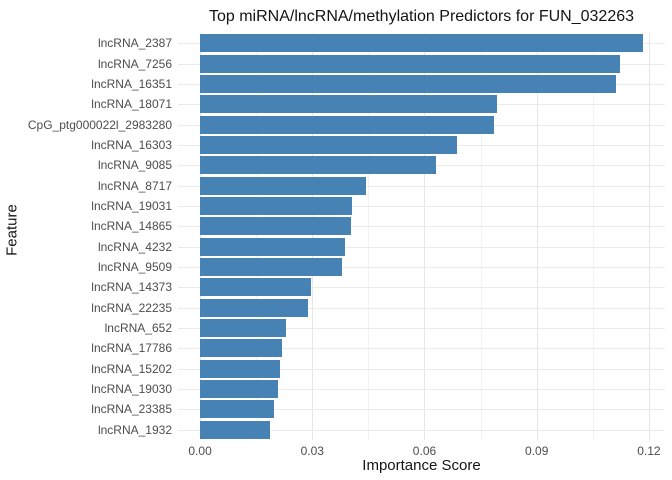 Image resolution: width=672 pixels, height=480 pixels. I want to click on x-tick-label: 0.06, so click(424, 451).